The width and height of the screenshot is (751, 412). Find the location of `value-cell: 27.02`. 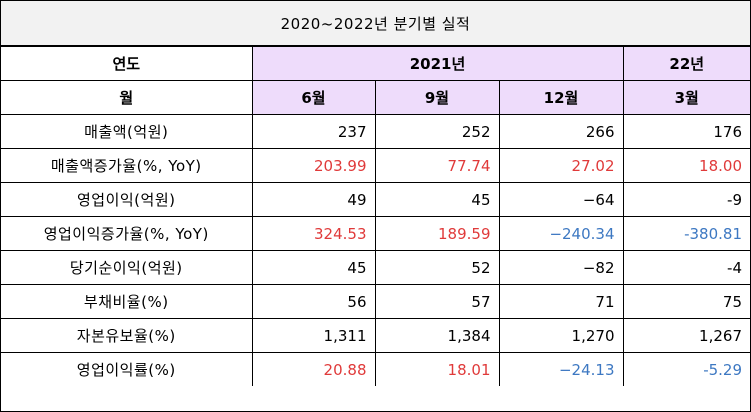

value-cell: 27.02 is located at coordinates (561, 165).